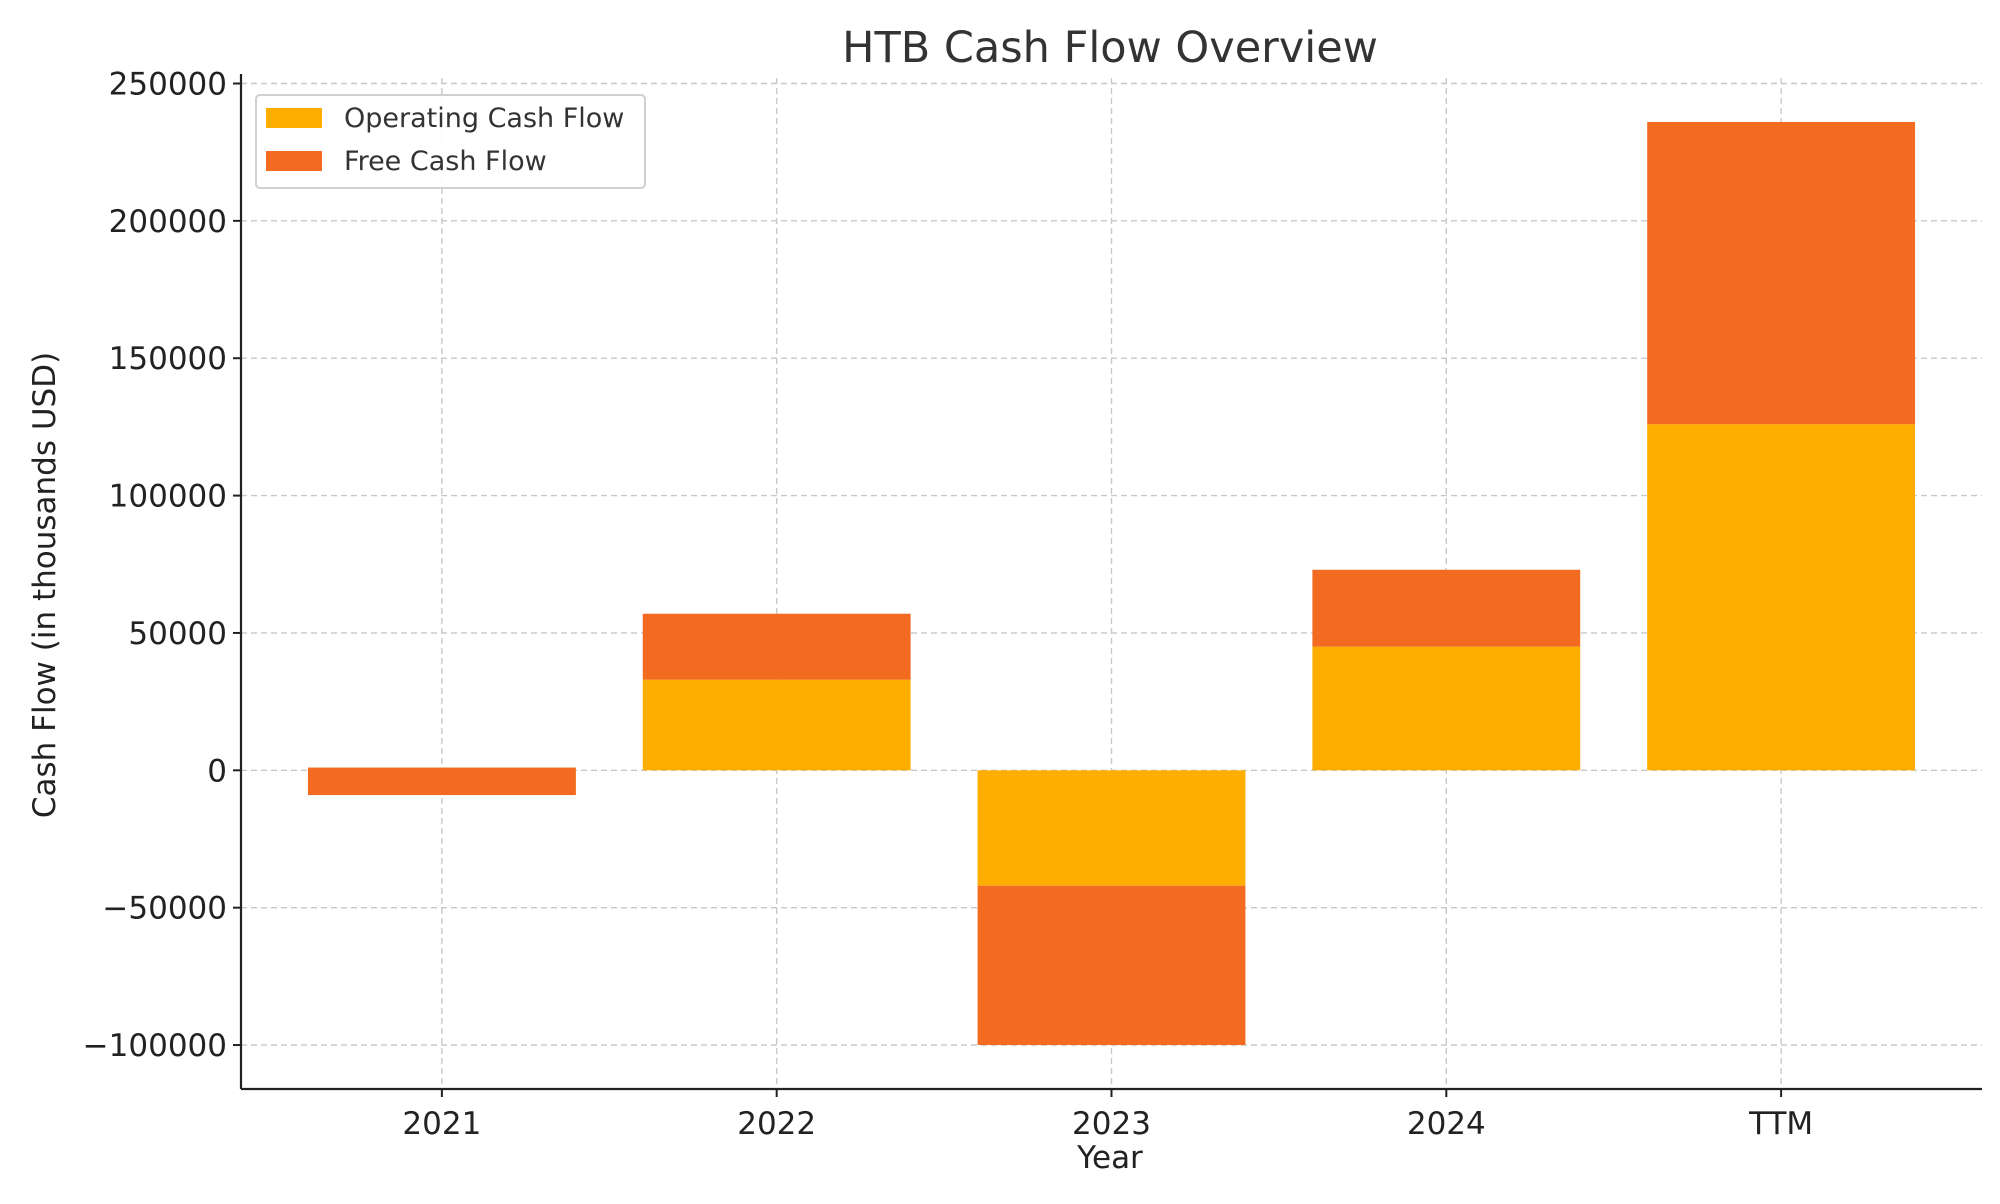 The height and width of the screenshot is (1204, 2000). I want to click on x-tick-label: 2022, so click(776, 1124).